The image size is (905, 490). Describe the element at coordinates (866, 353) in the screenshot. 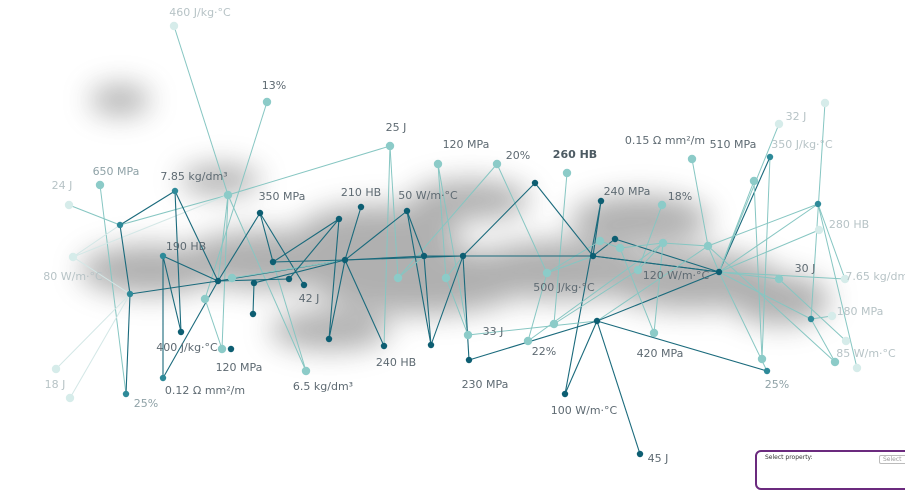

I see `property-node-label: 85 W/m·°C` at that location.